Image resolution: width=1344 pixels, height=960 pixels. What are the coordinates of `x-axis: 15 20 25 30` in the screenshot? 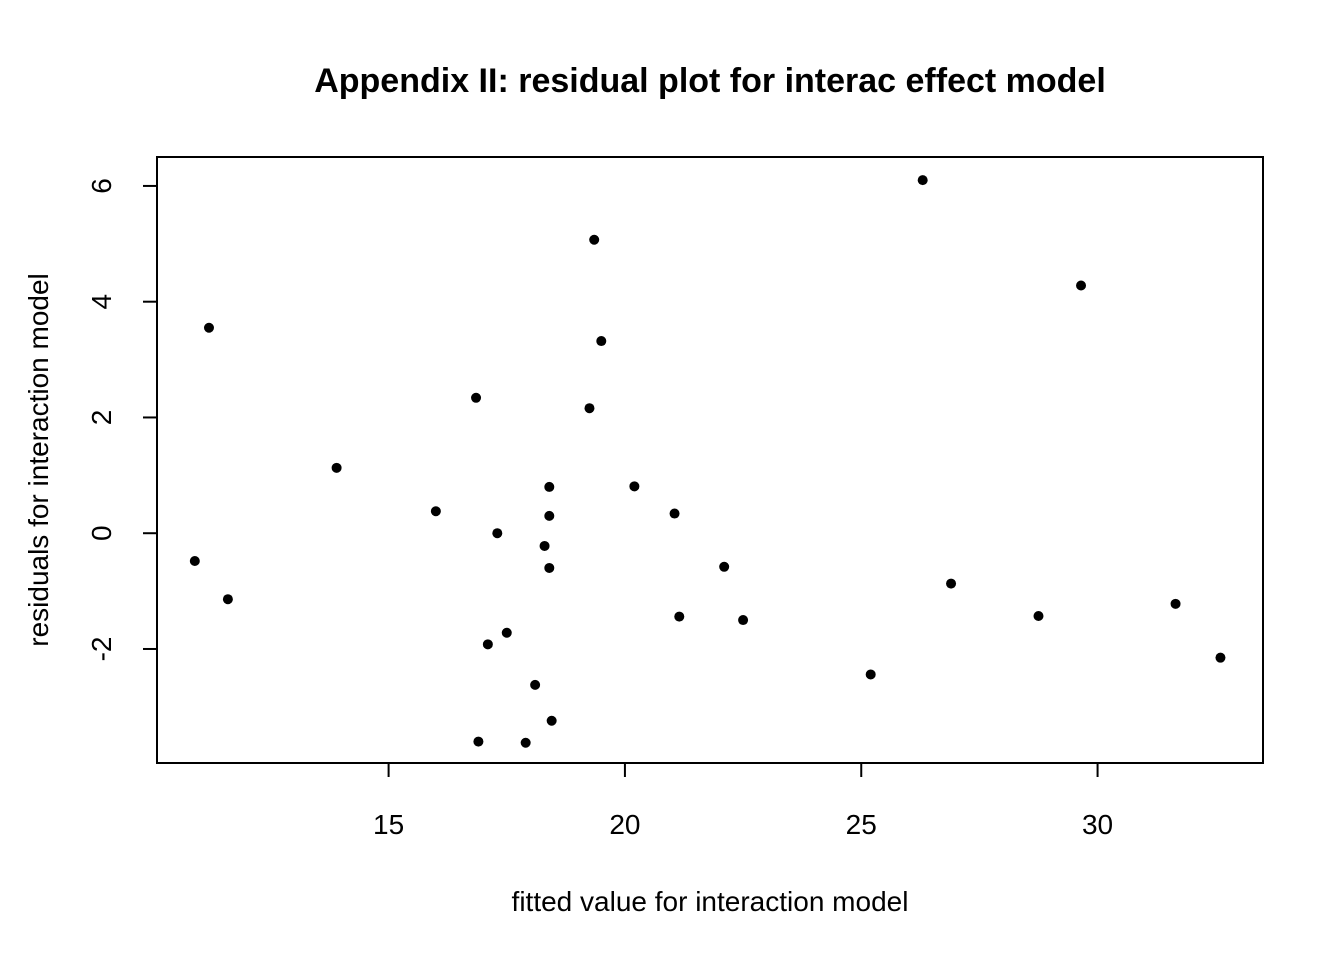 It's located at (743, 801).